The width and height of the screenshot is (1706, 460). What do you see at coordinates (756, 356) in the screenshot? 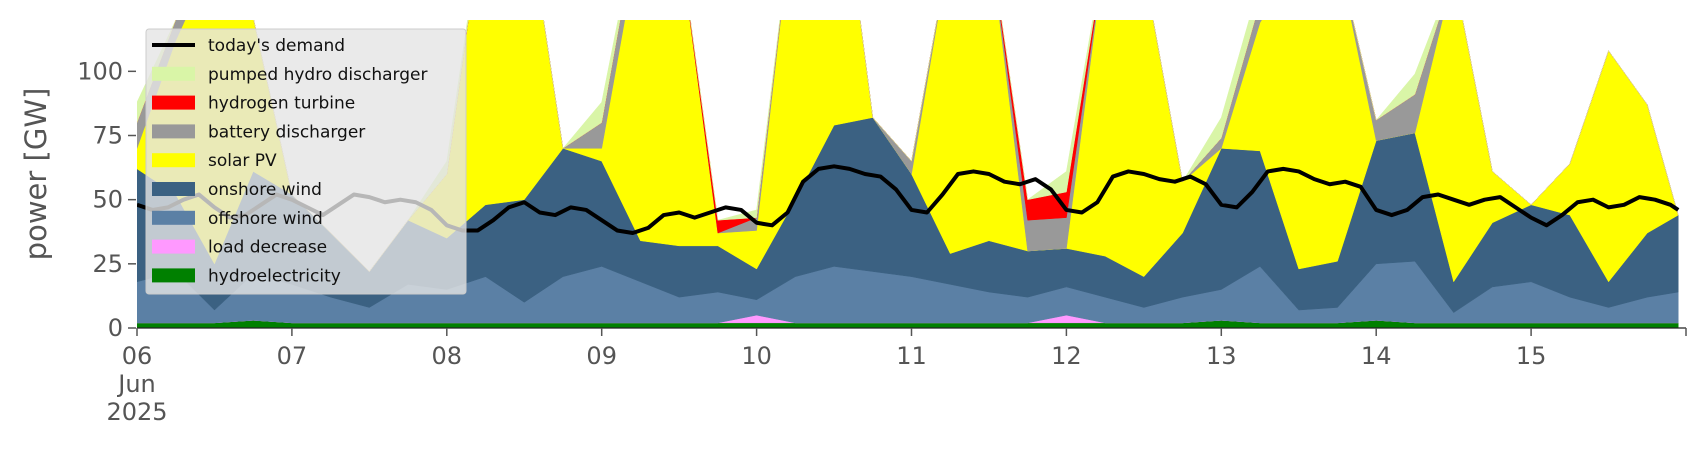
I see `x-tick-label: 10` at bounding box center [756, 356].